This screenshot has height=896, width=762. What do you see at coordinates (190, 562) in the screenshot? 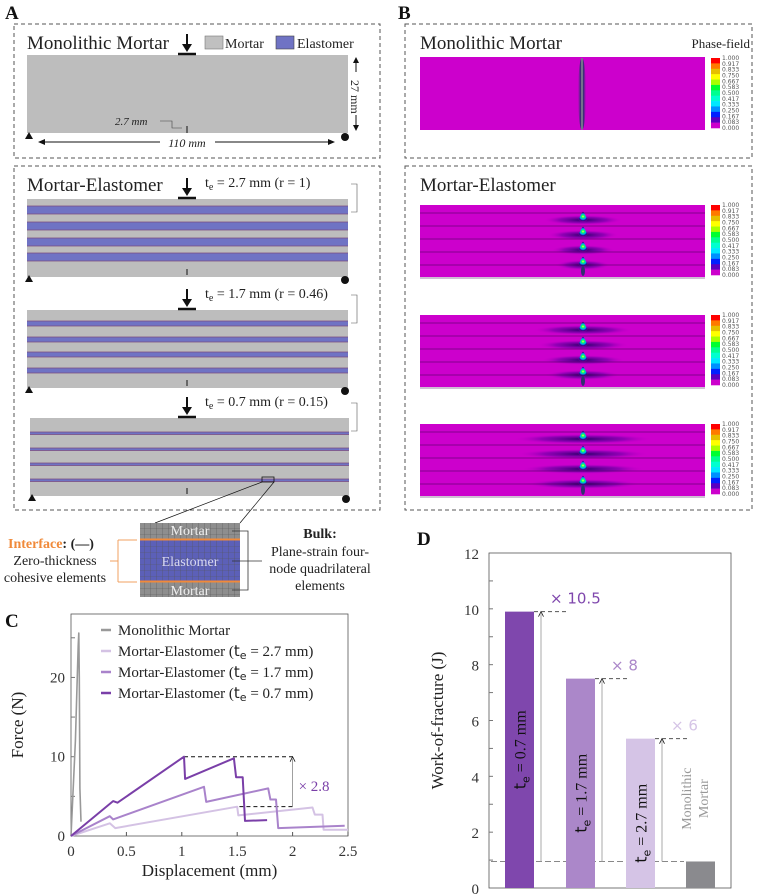
I see `mesh-elastomer: Elastomer` at bounding box center [190, 562].